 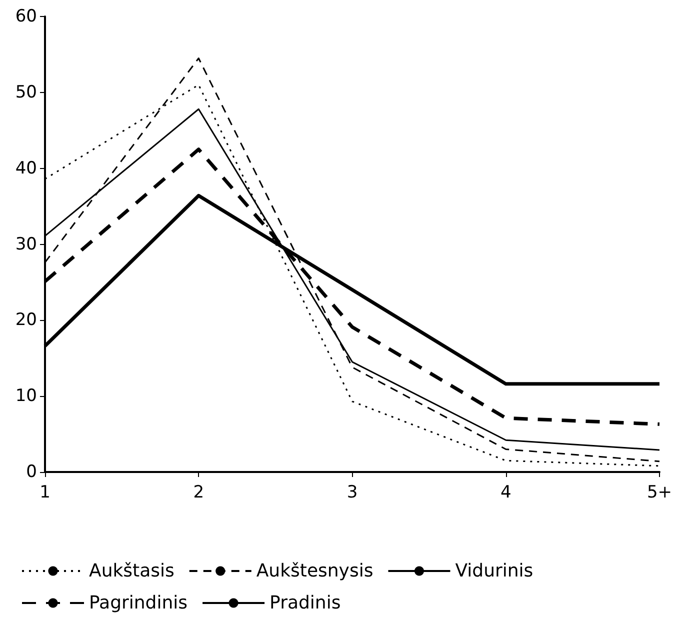 I want to click on x-tick-label: 2, so click(x=198, y=492).